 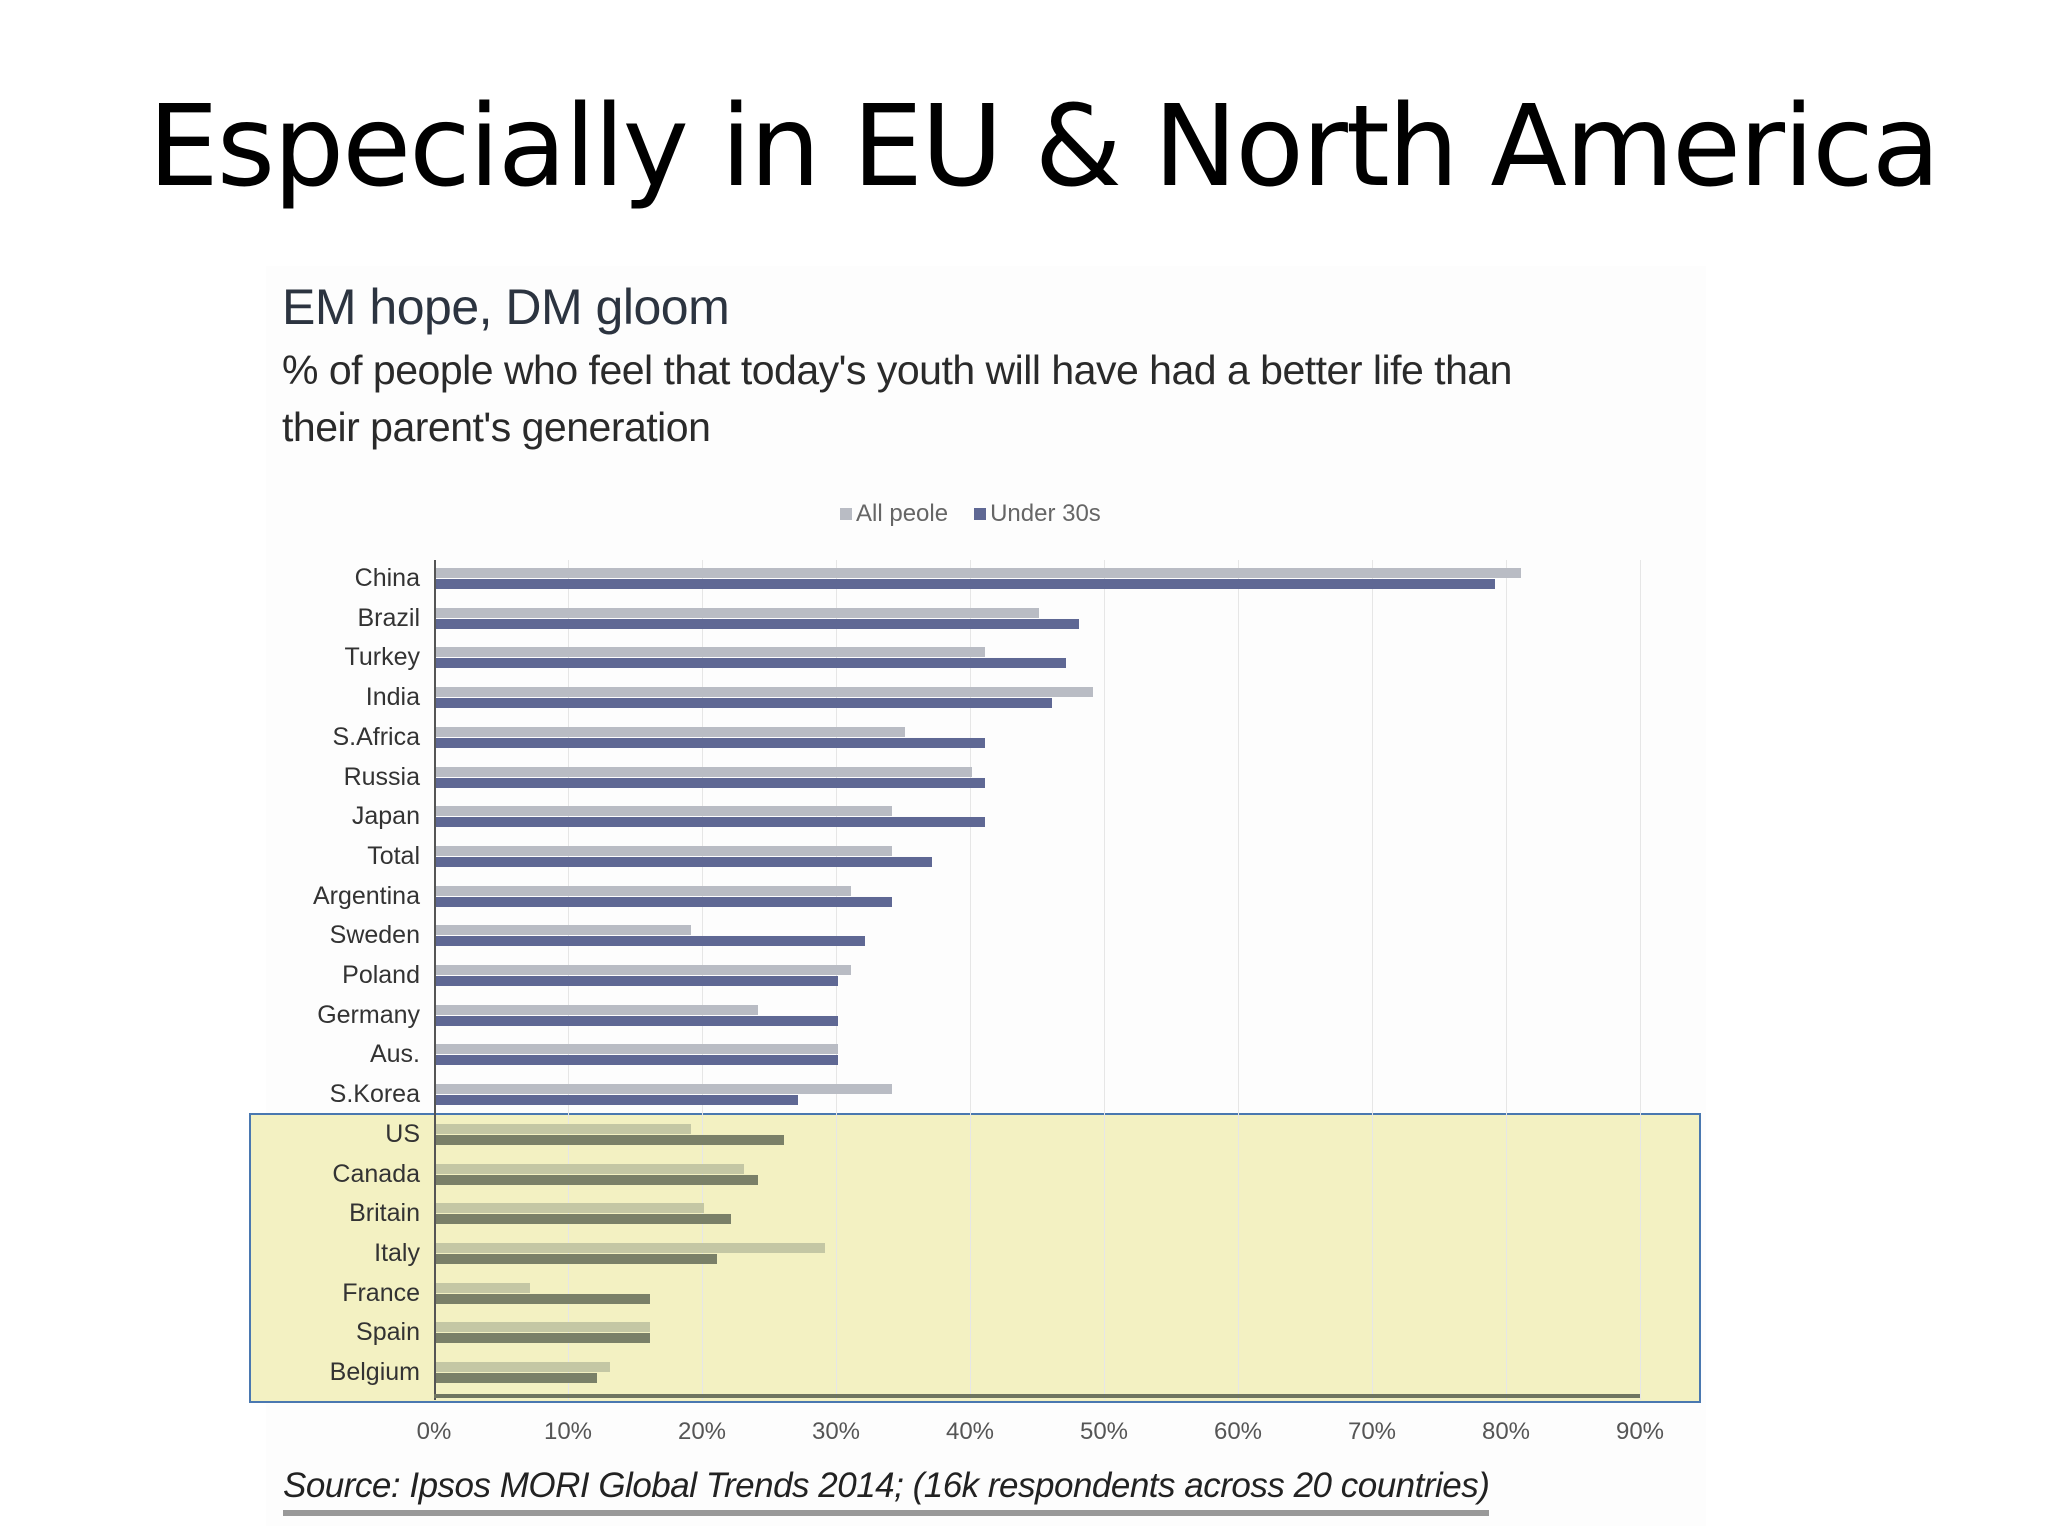 I want to click on bar-row: India, so click(x=1003, y=699).